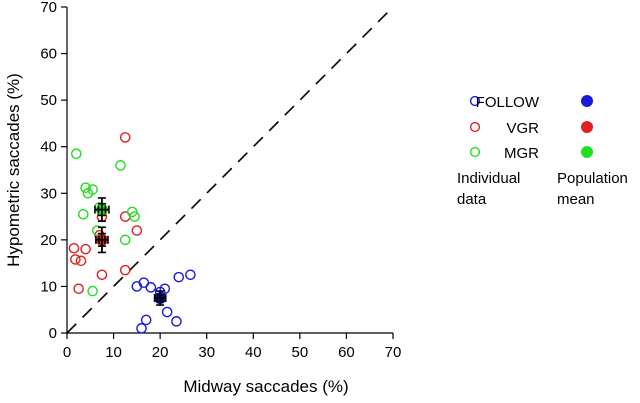  What do you see at coordinates (48, 240) in the screenshot?
I see `y-tick-label: 20` at bounding box center [48, 240].